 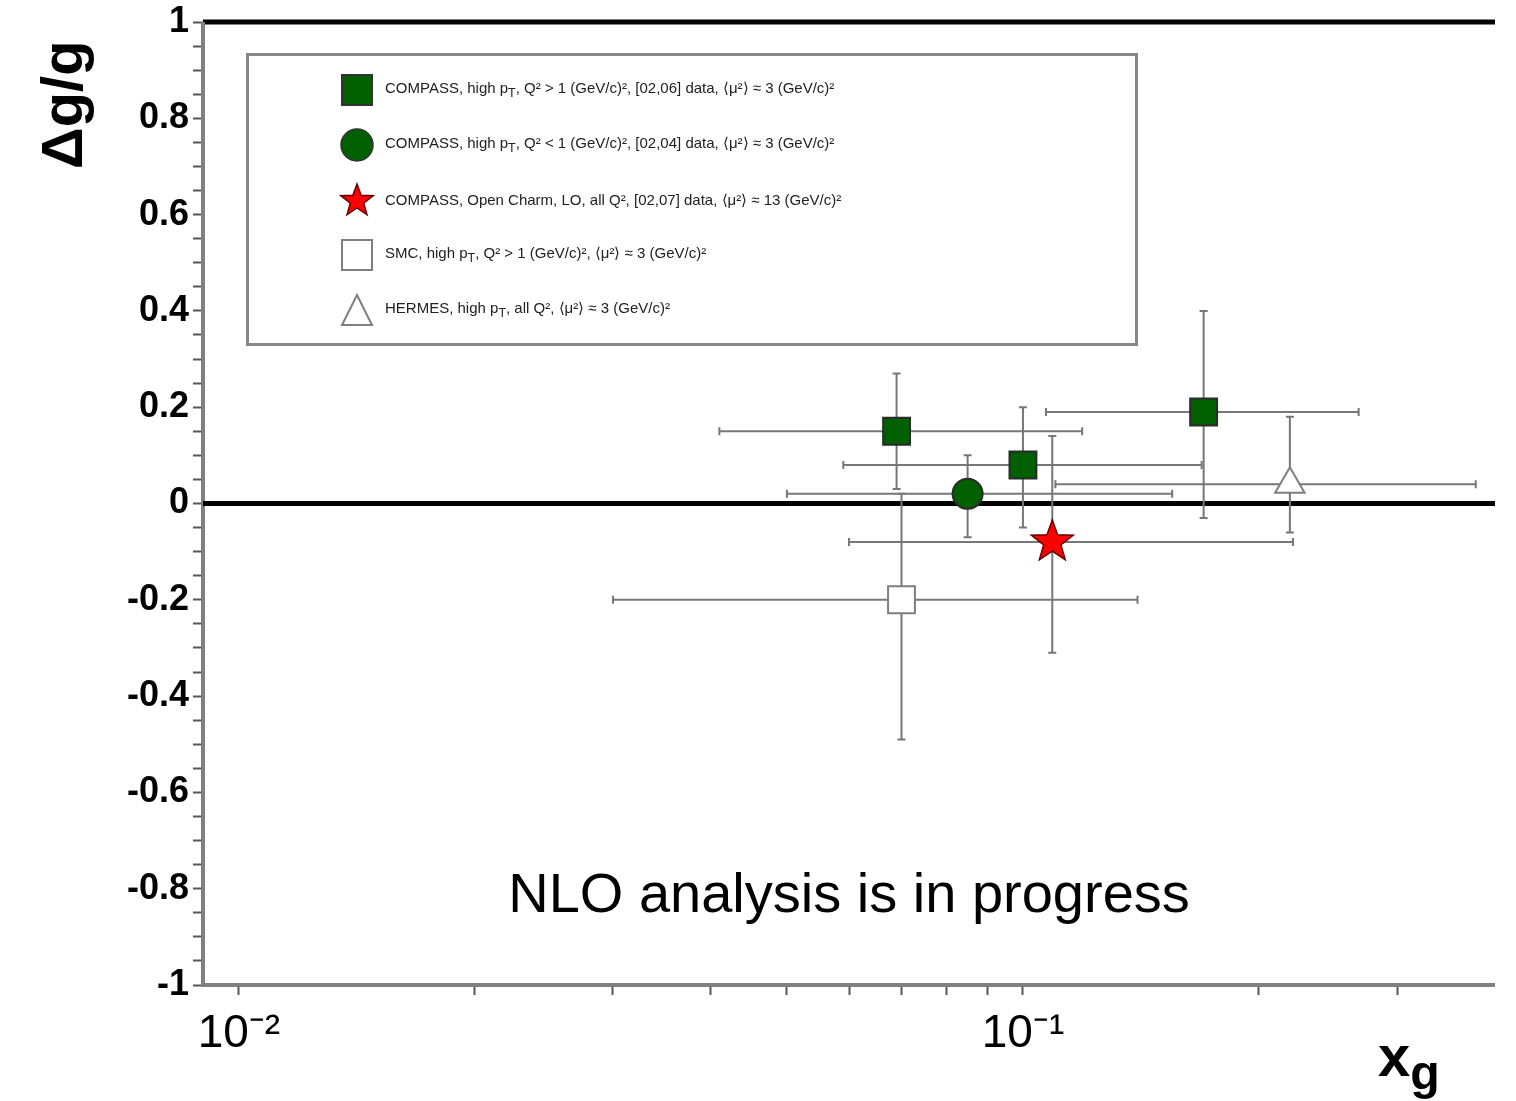 I want to click on annotation: NLO analysis is in progress, so click(x=849, y=892).